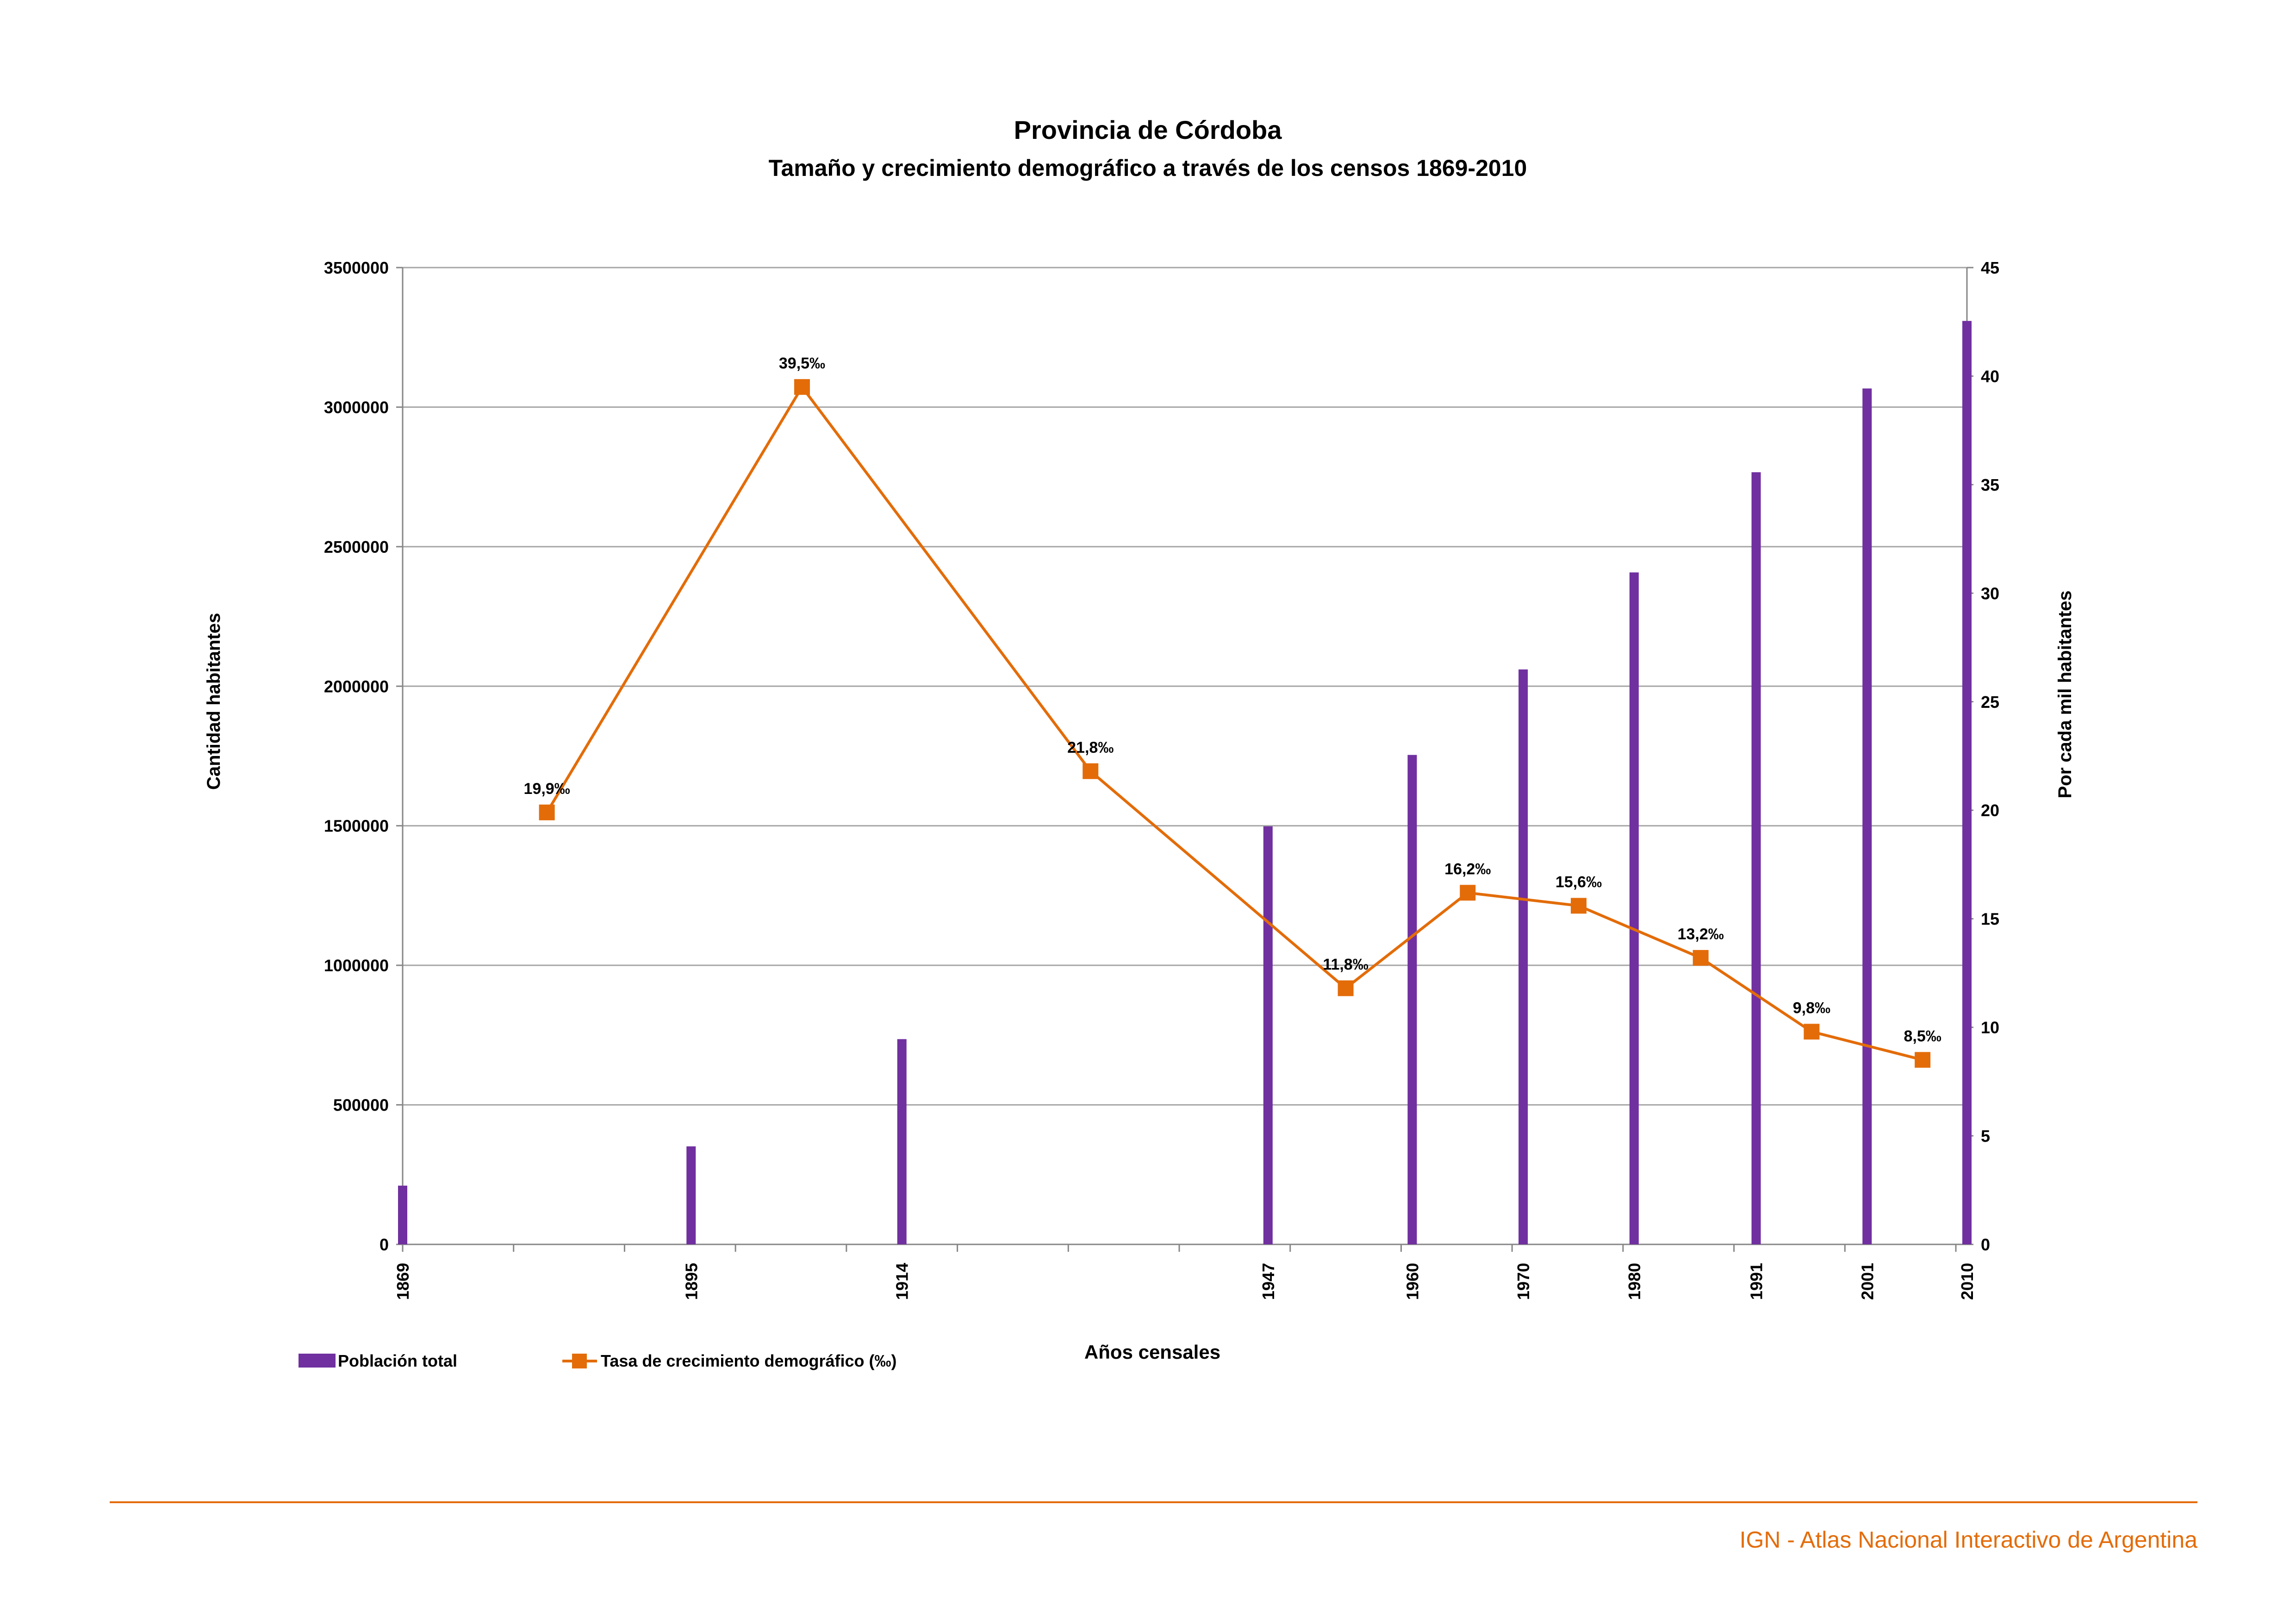 Image resolution: width=2296 pixels, height=1624 pixels. Describe the element at coordinates (1701, 934) in the screenshot. I see `data-label: 13,2‰` at that location.